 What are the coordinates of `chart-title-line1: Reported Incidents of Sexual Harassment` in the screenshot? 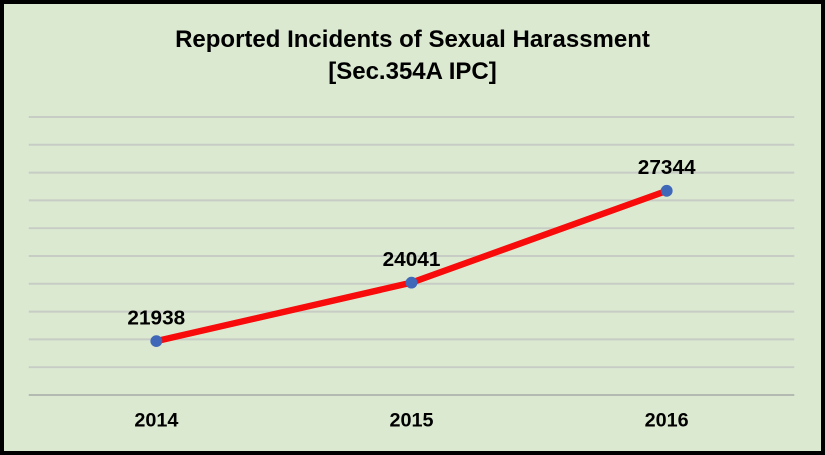 It's located at (412, 39).